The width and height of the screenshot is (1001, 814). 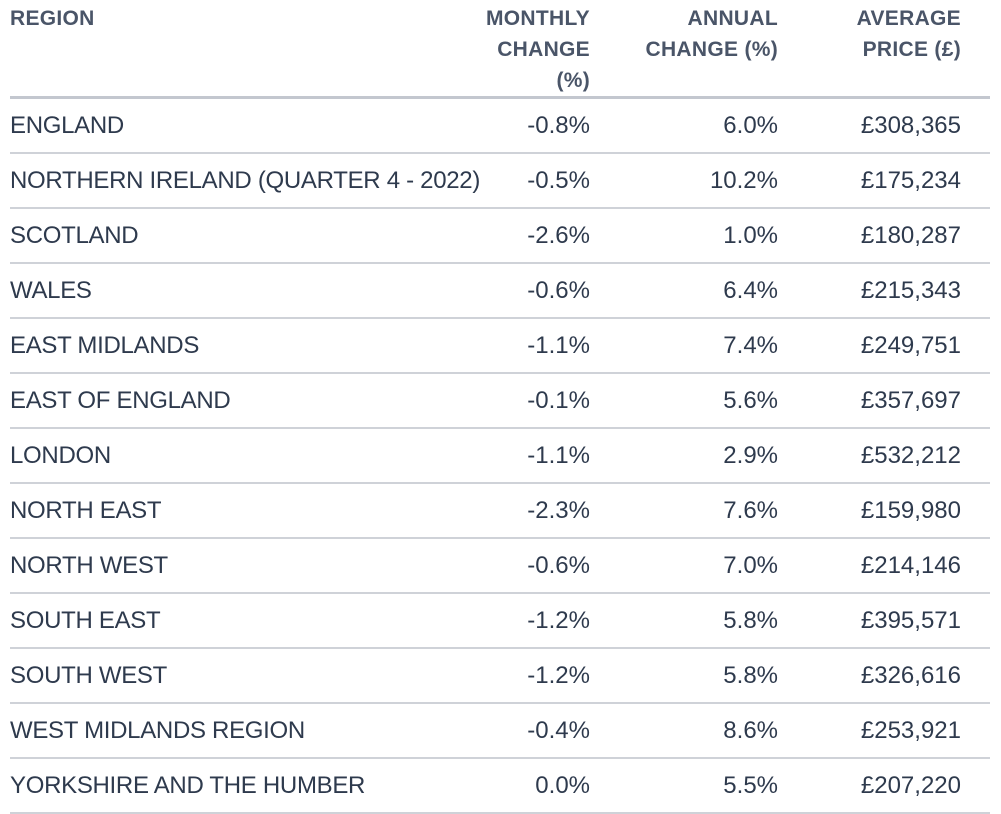 What do you see at coordinates (543, 65) in the screenshot?
I see `column-header-monthly-line2: CHANGE (%)` at bounding box center [543, 65].